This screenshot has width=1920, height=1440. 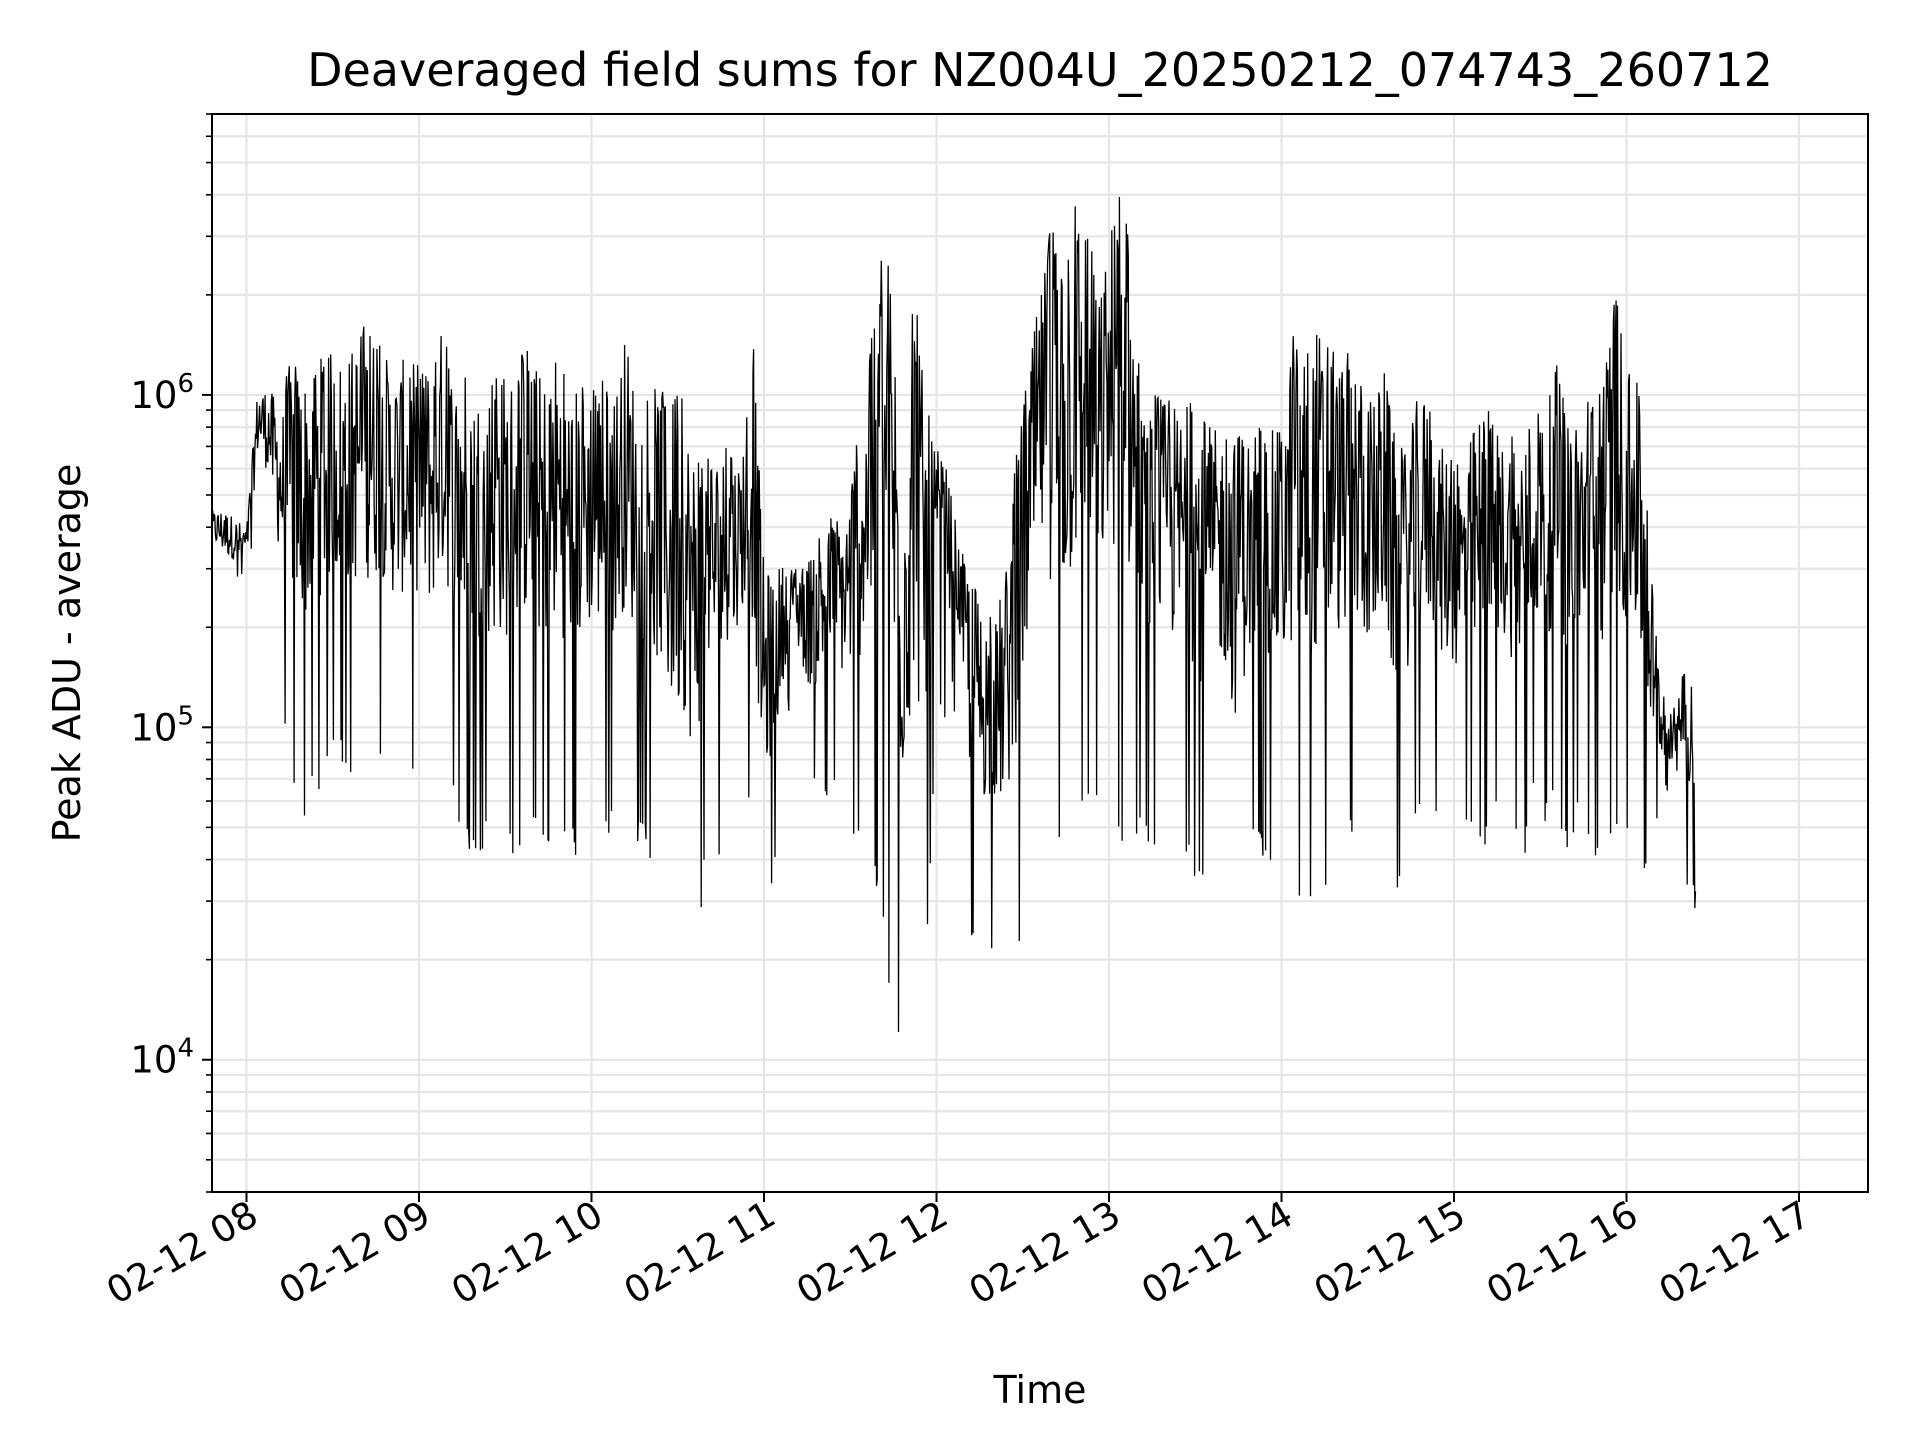 I want to click on y-axis-label: Peak ADU - average, so click(x=67, y=653).